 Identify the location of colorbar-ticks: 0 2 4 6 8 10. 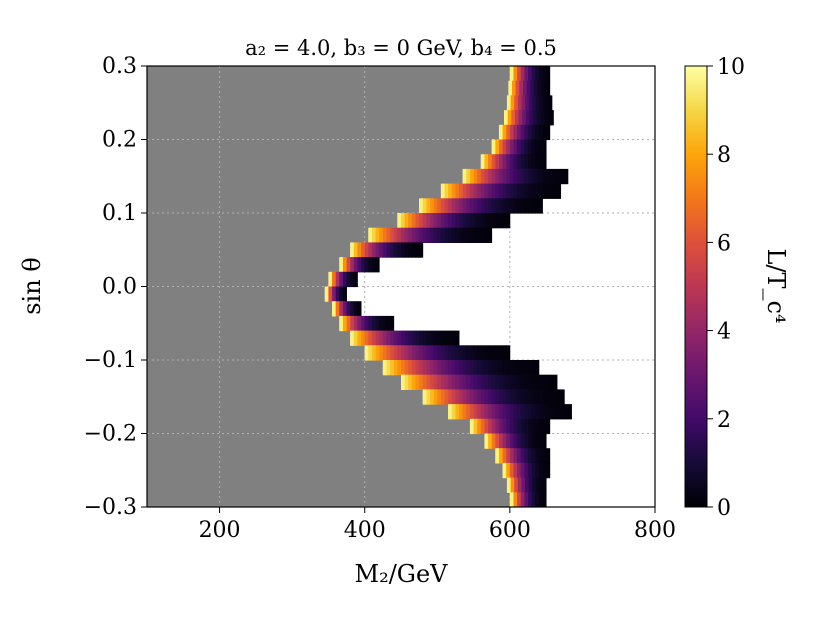
(726, 288).